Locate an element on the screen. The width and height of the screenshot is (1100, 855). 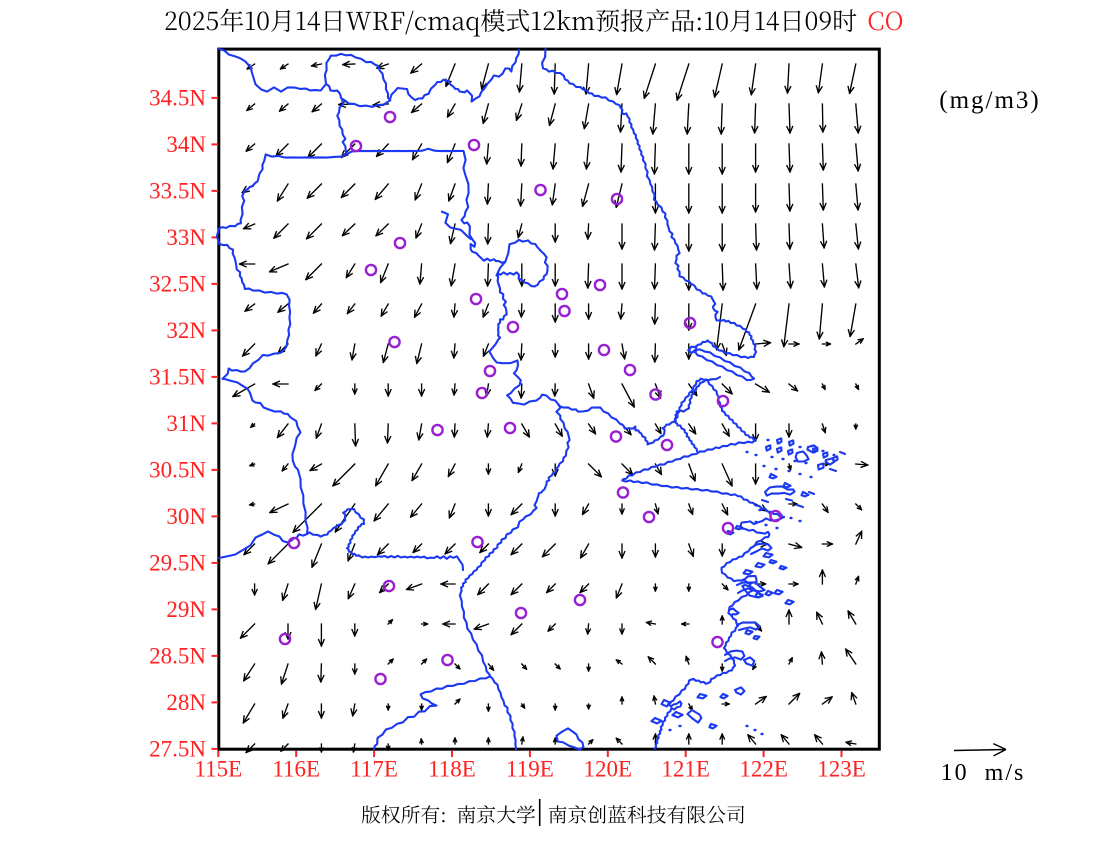
svg-text: 117E is located at coordinates (374, 769).